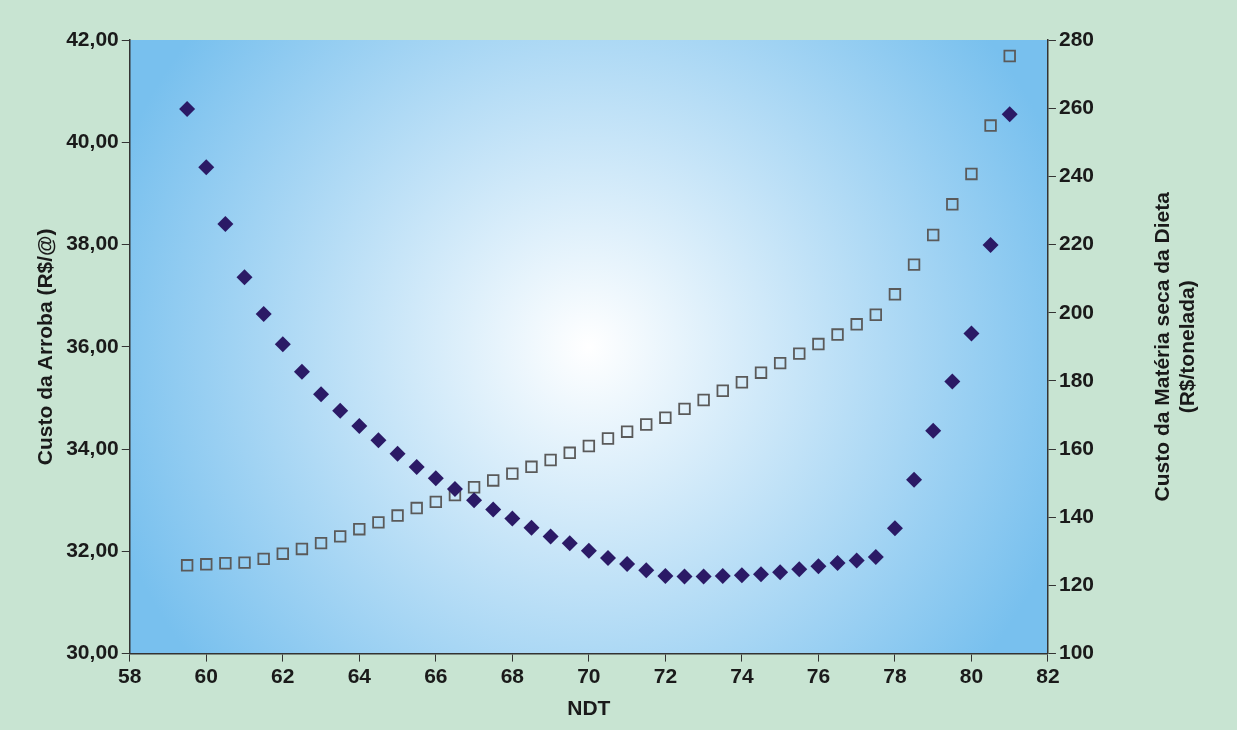 The width and height of the screenshot is (1237, 730). What do you see at coordinates (92, 550) in the screenshot?
I see `y-tick-label: 32,00` at bounding box center [92, 550].